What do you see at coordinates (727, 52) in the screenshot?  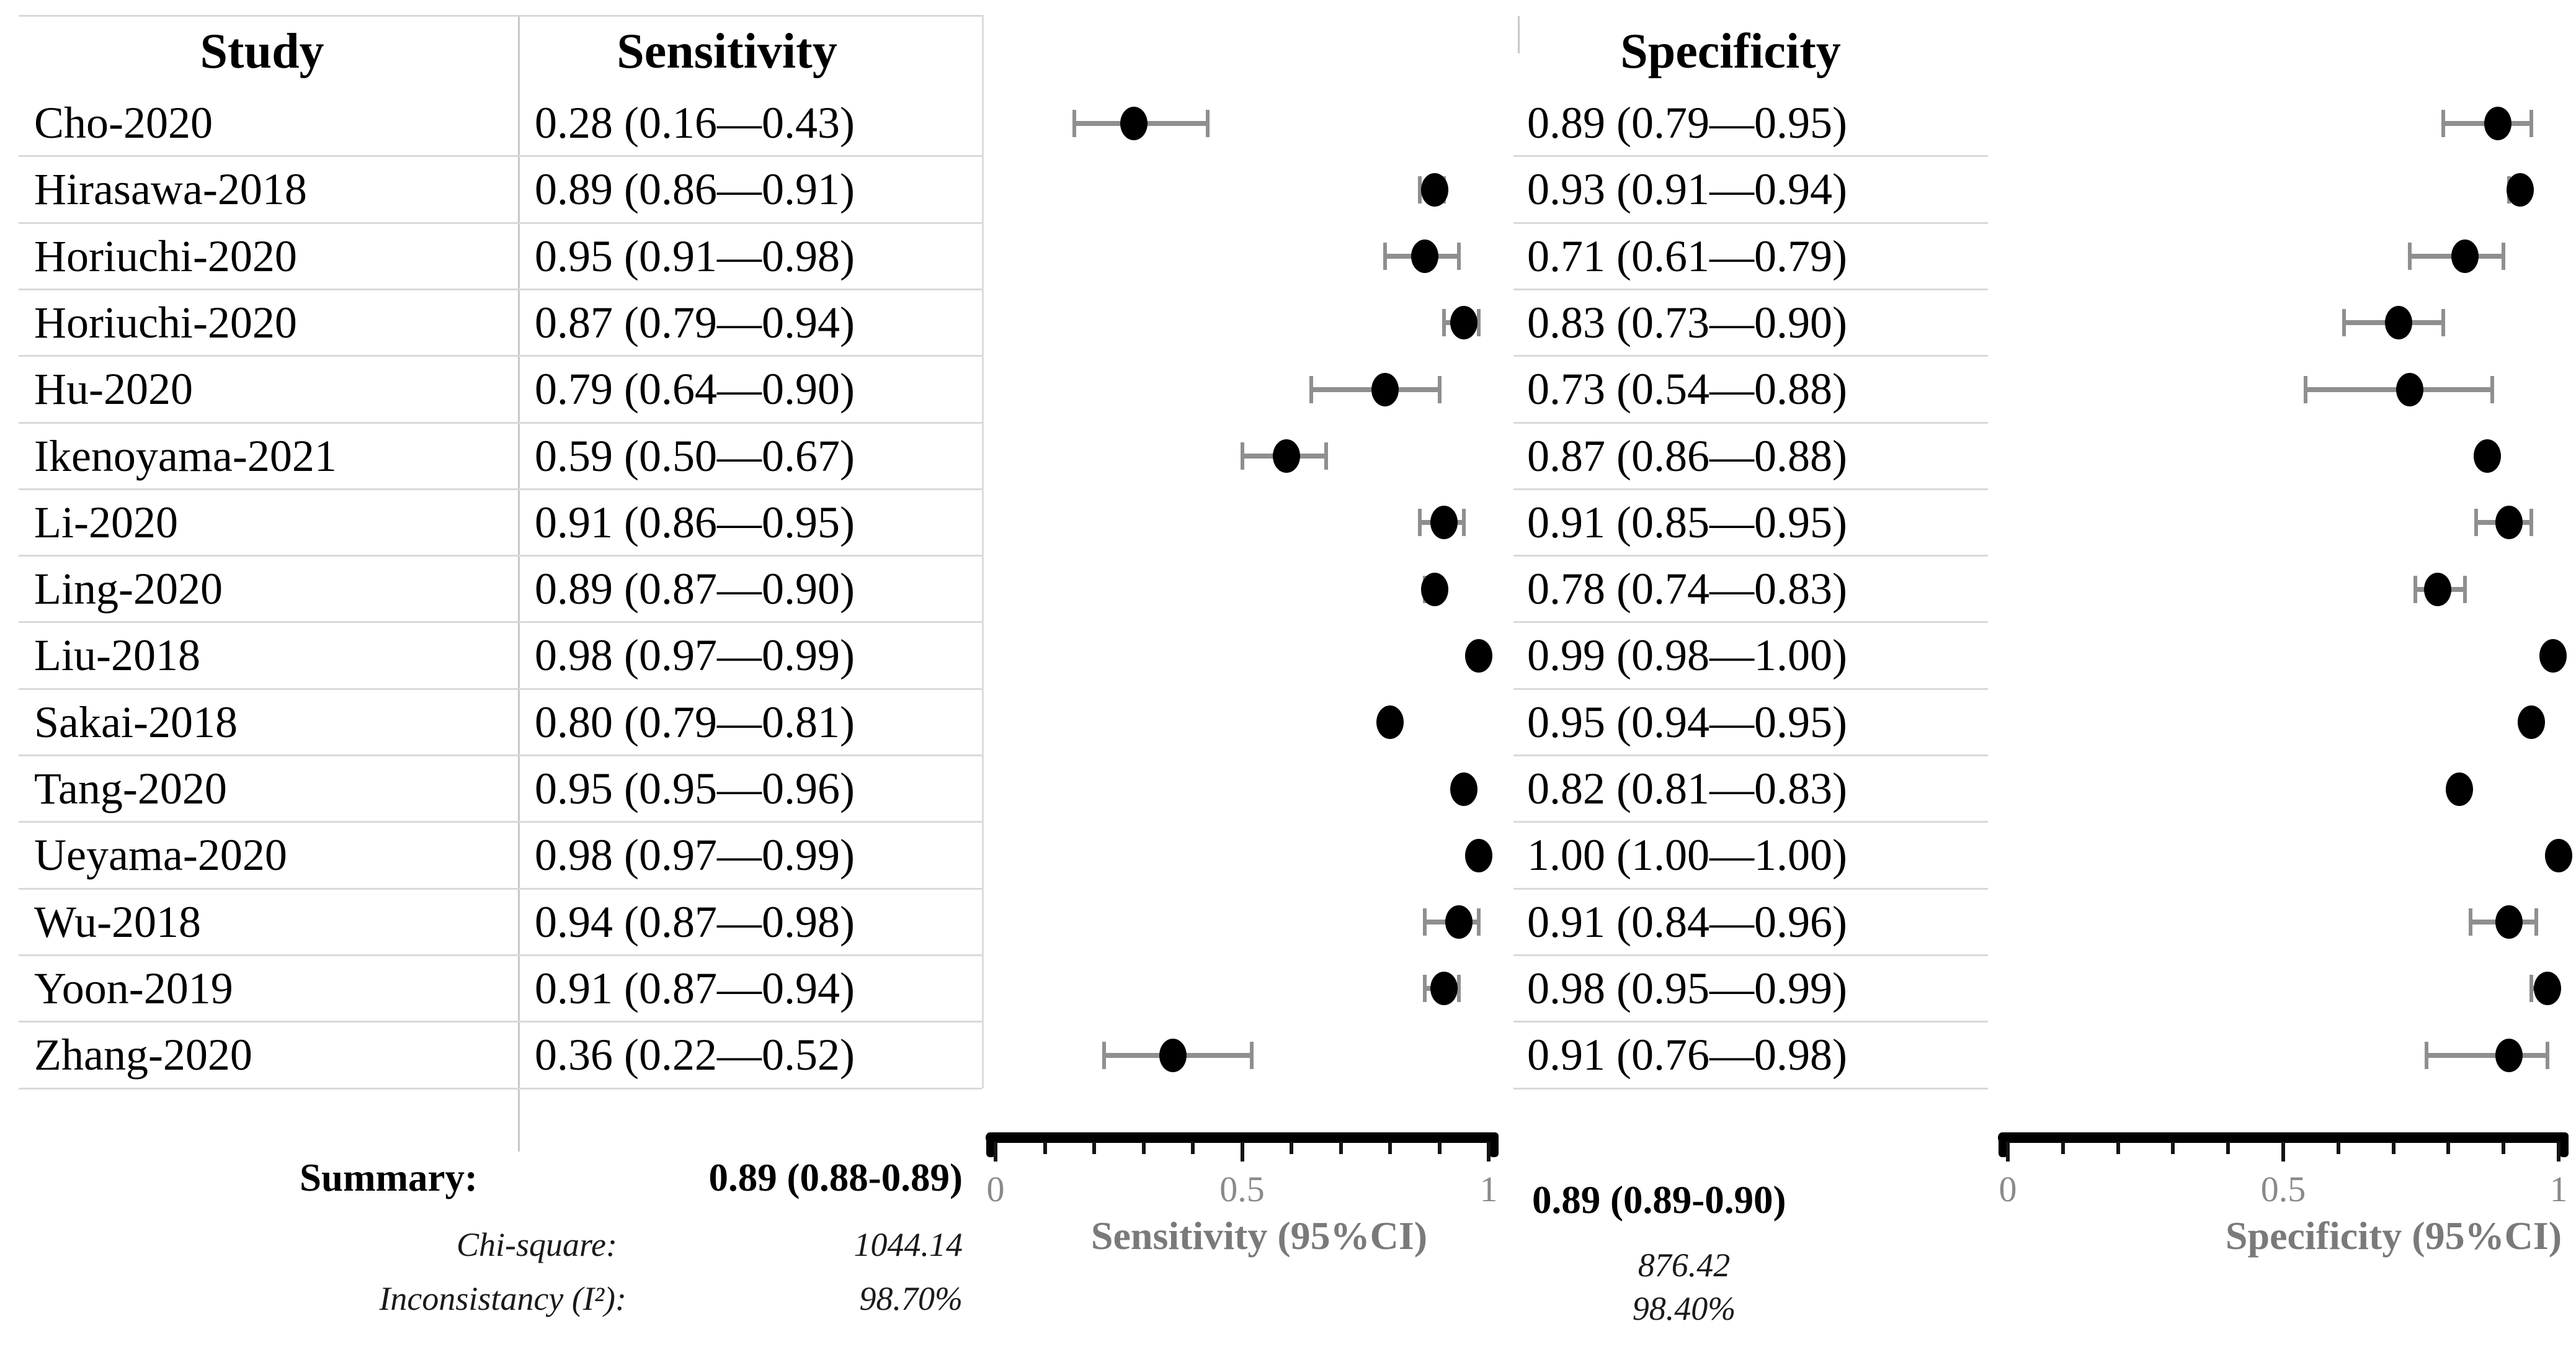 I see `sensitivity-column-header: Sensitivity` at bounding box center [727, 52].